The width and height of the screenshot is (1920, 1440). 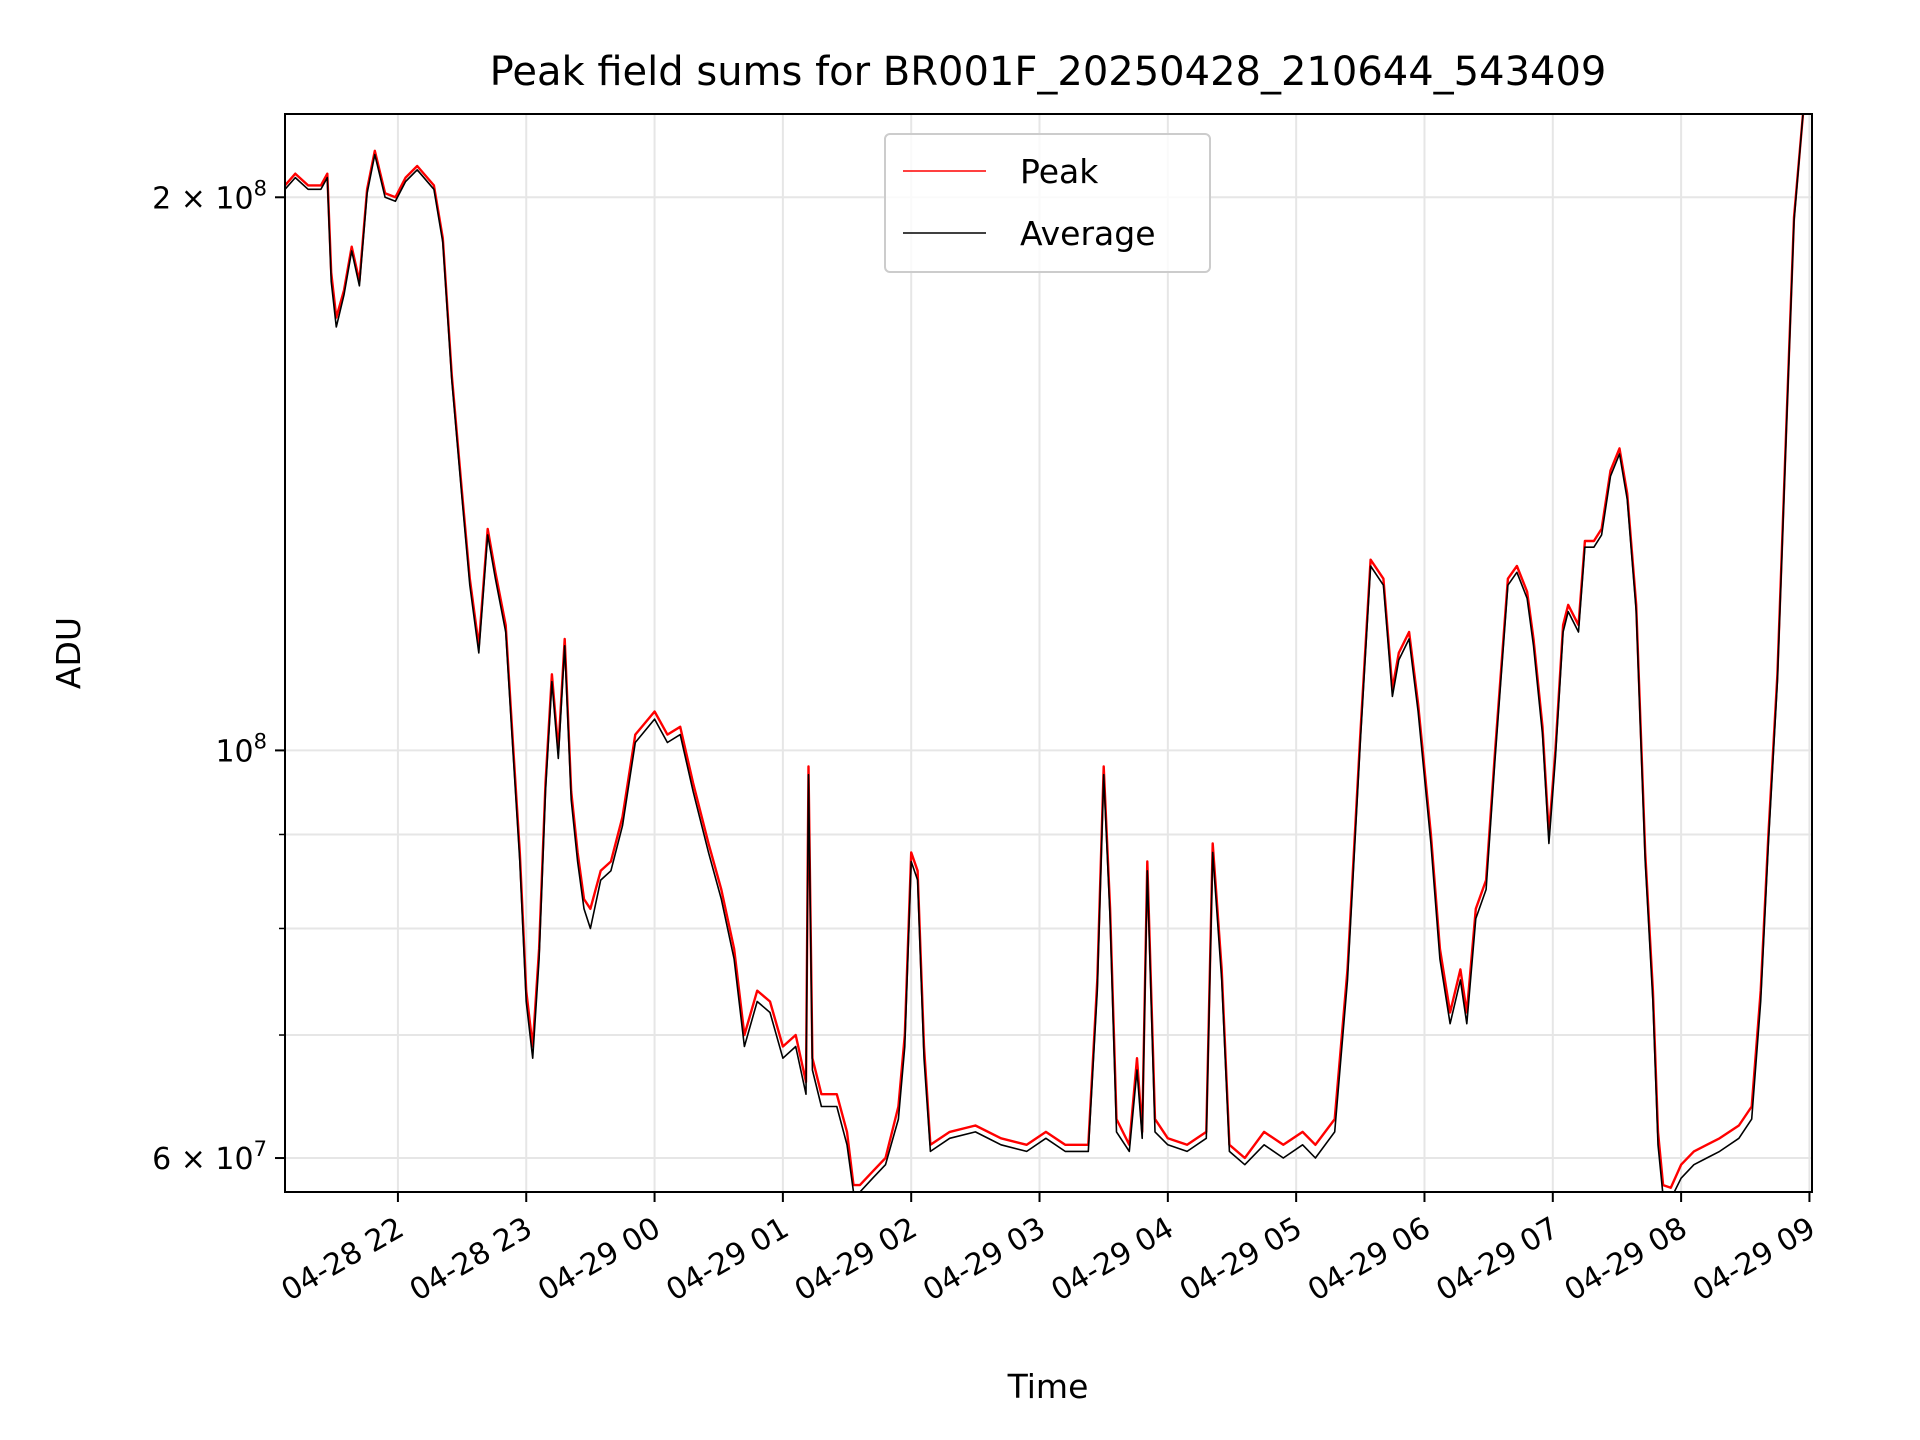 I want to click on legend: Peak Average, so click(x=1047, y=203).